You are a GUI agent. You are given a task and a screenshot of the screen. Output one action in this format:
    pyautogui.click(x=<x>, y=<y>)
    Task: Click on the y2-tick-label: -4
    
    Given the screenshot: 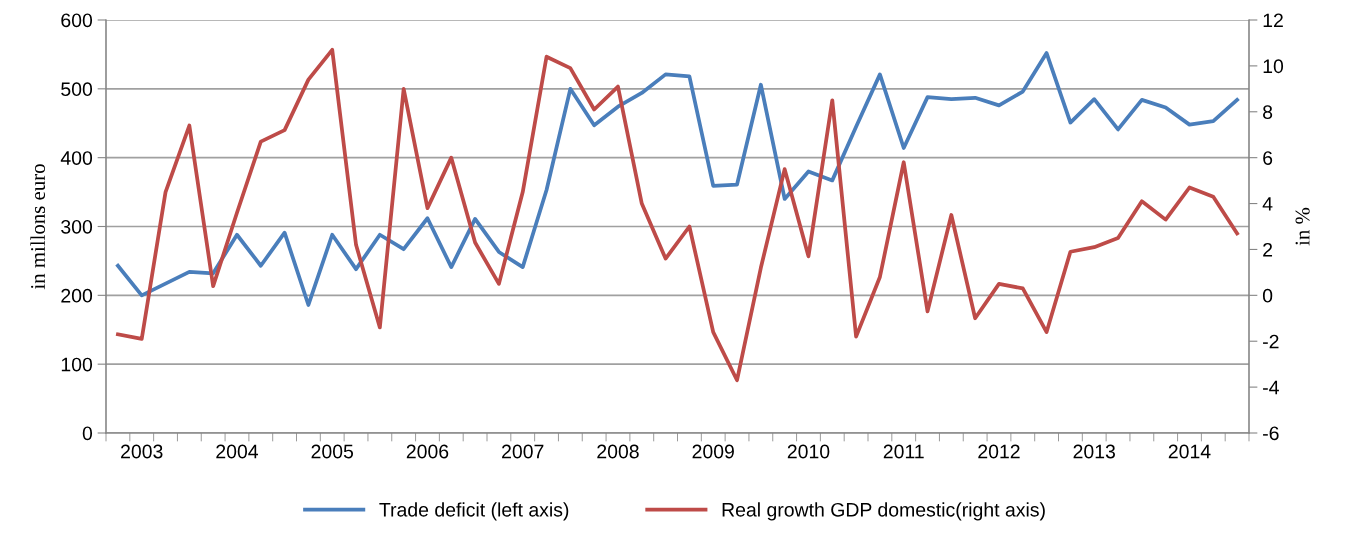 What is the action you would take?
    pyautogui.click(x=1271, y=387)
    